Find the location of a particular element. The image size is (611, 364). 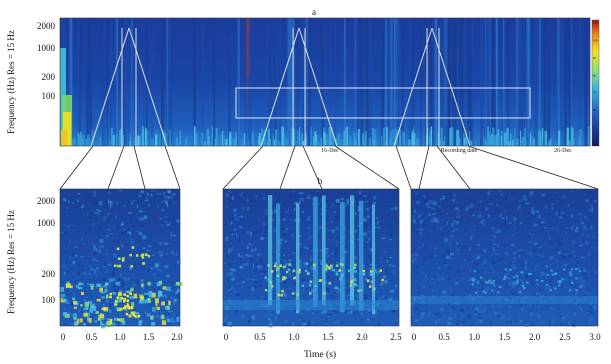

panel-b3-xtick: 1.5 is located at coordinates (505, 337).